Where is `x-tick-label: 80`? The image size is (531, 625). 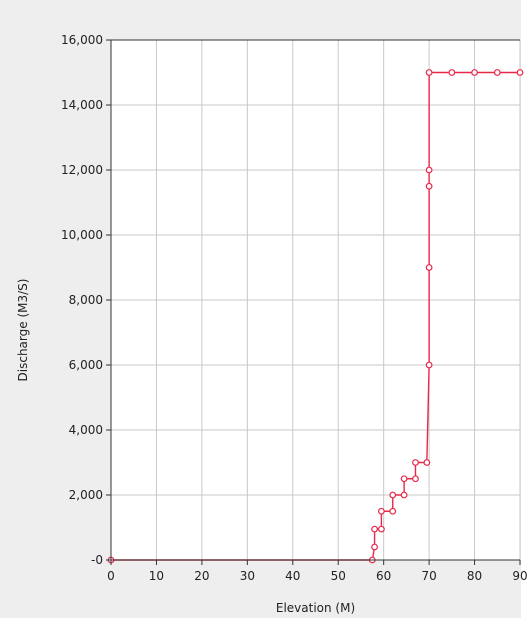
x-tick-label: 80 is located at coordinates (474, 576).